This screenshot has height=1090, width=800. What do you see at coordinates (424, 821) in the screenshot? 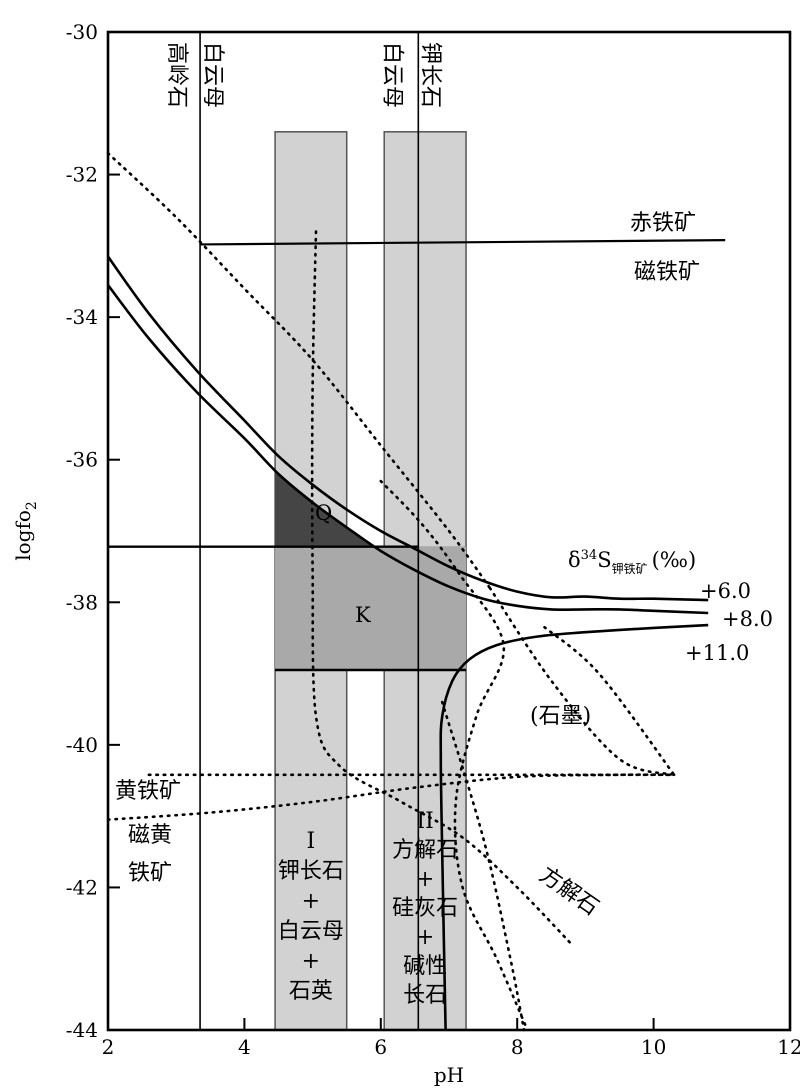
I see `band-ii-label-line: II` at bounding box center [424, 821].